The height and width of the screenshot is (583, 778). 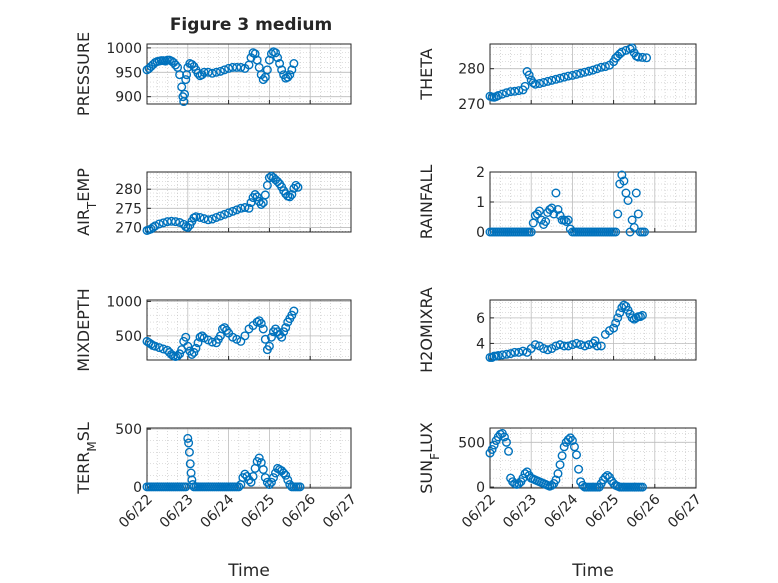 I want to click on xtick-label: 06/24, so click(x=218, y=511).